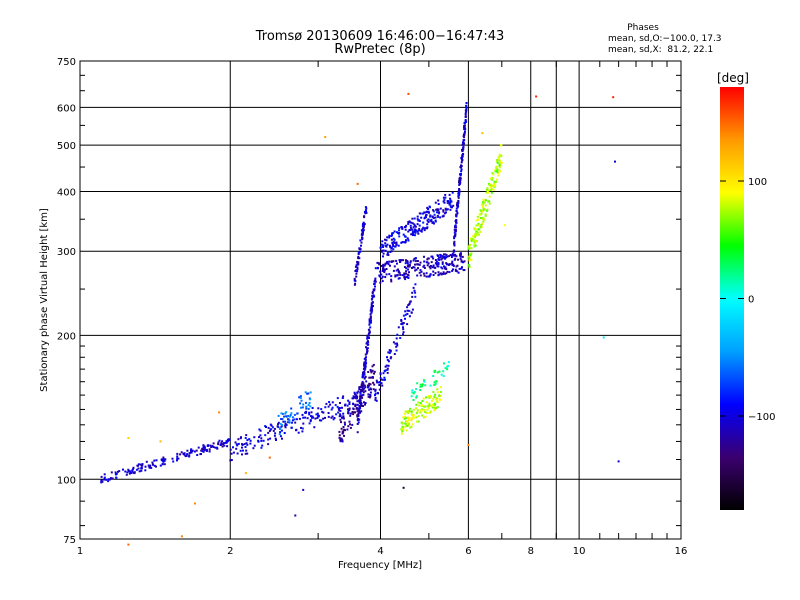  Describe the element at coordinates (761, 417) in the screenshot. I see `colorbar-tick-label: −100` at that location.